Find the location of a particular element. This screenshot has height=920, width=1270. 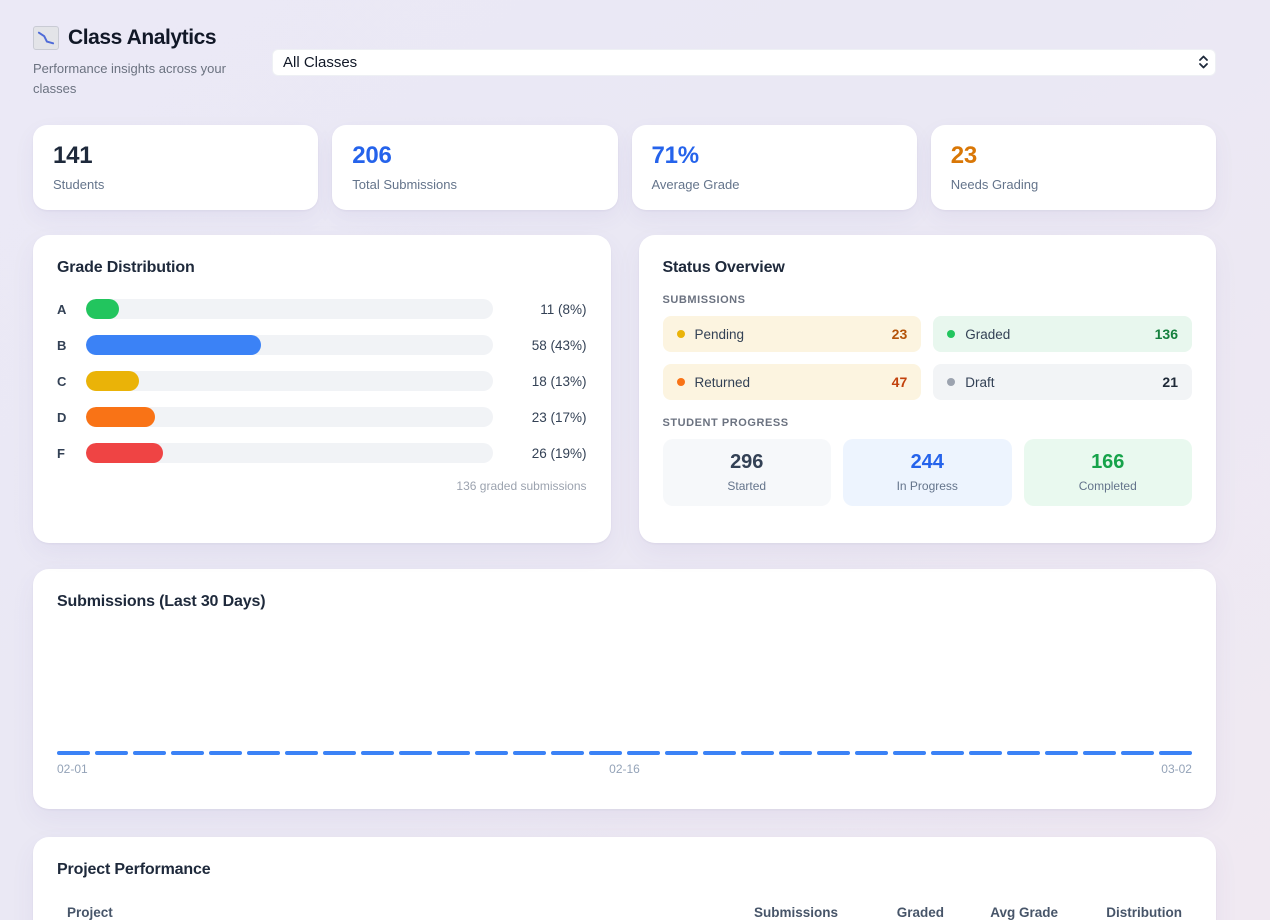

progress-count: 296 is located at coordinates (747, 462).